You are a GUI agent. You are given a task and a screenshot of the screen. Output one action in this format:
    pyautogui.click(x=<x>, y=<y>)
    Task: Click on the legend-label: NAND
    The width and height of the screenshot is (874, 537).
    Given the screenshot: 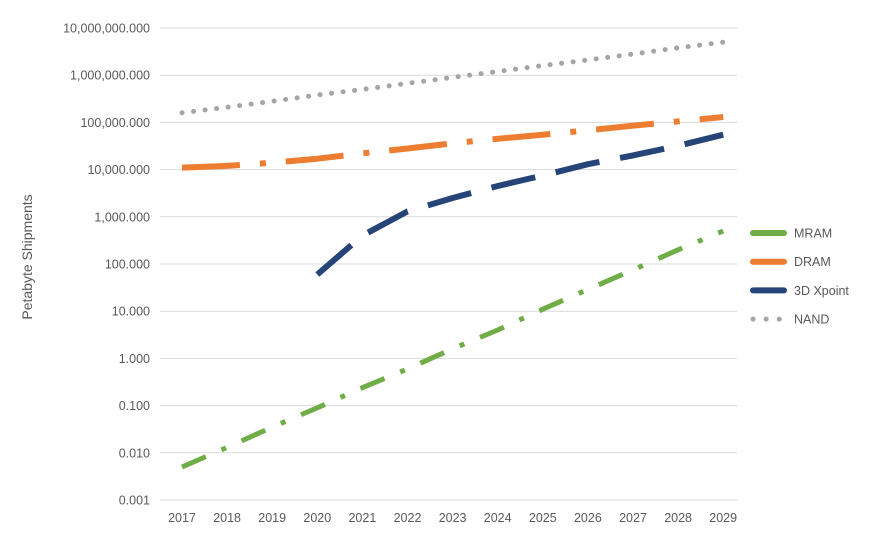 What is the action you would take?
    pyautogui.click(x=811, y=320)
    